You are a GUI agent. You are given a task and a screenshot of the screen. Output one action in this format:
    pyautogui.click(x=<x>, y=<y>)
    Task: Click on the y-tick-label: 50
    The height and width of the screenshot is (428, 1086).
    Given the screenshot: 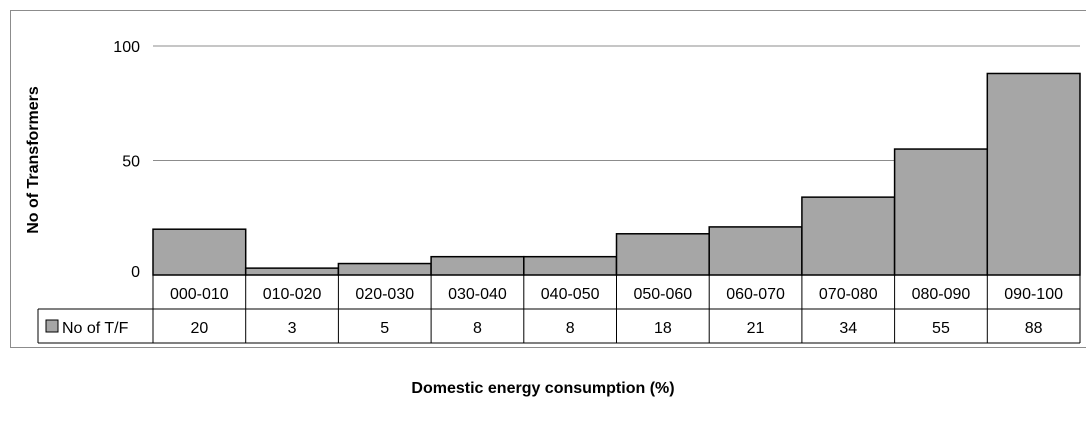 What is the action you would take?
    pyautogui.click(x=131, y=162)
    